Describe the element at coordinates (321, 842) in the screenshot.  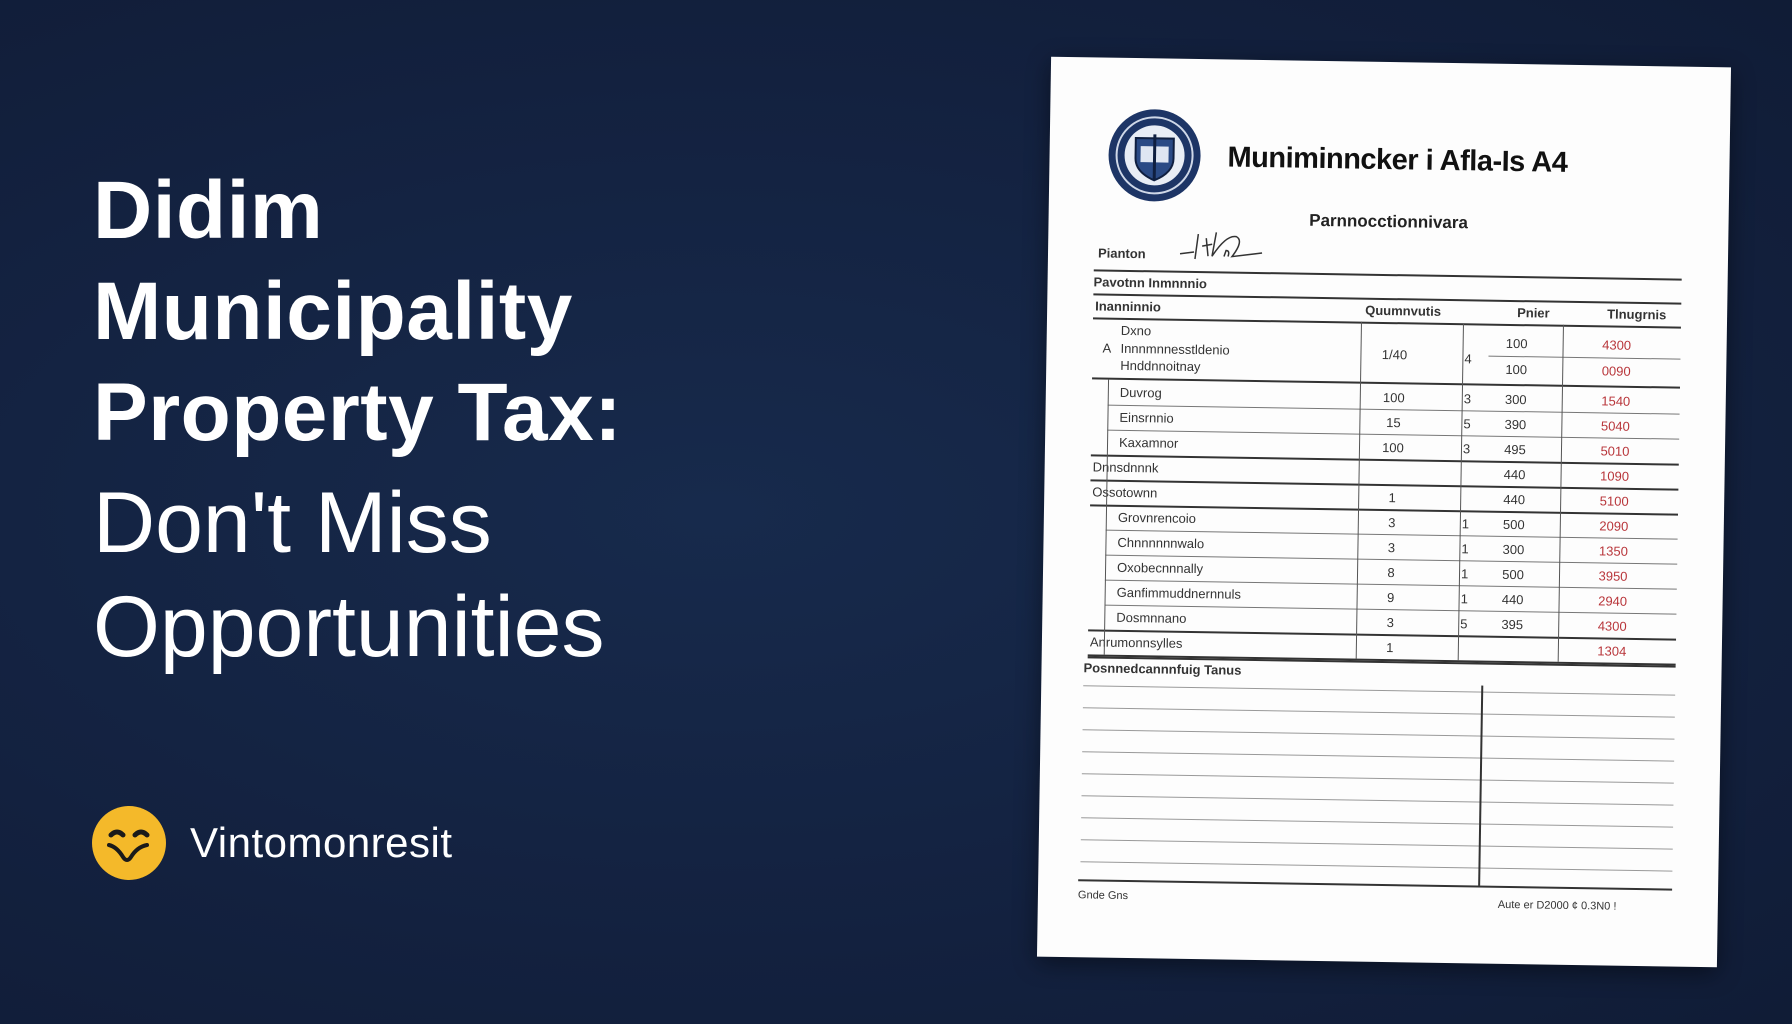
I see `brand-name: Vintomonresit` at that location.